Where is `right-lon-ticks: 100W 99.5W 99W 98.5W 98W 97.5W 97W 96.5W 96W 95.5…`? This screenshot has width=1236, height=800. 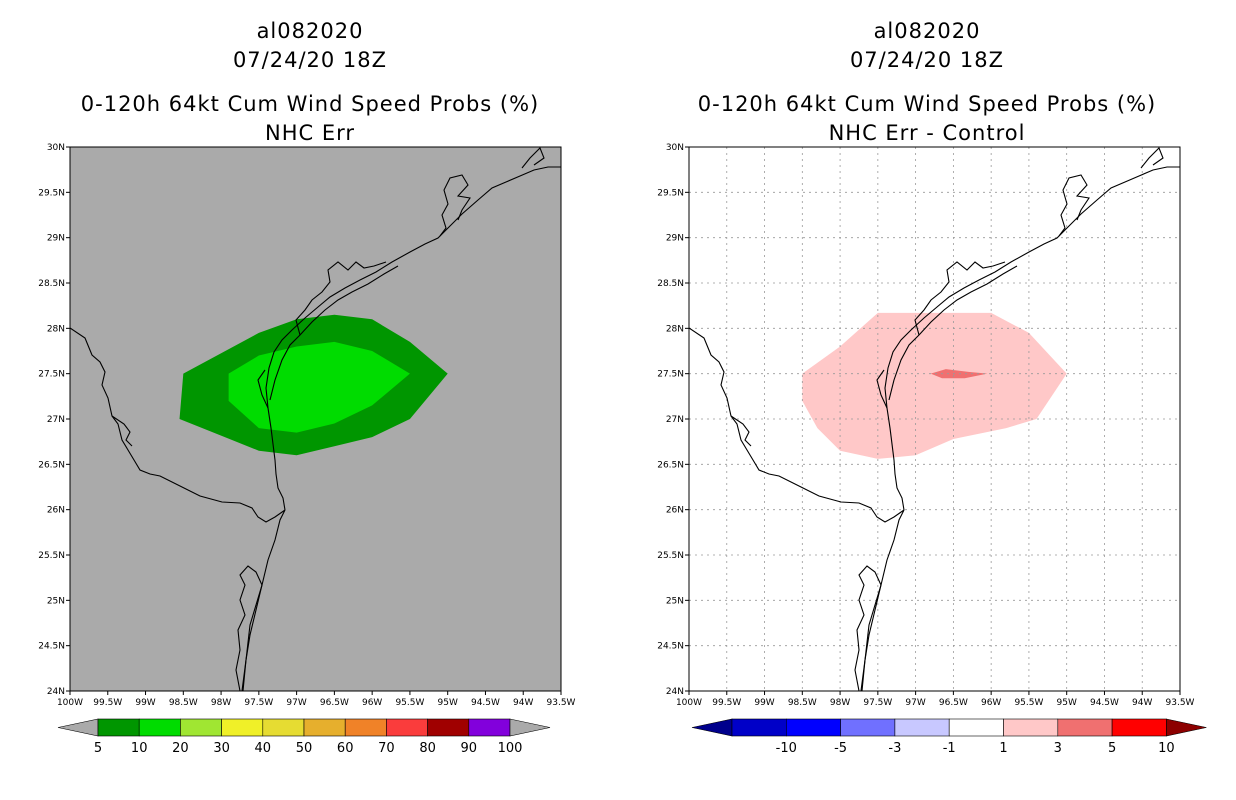 right-lon-ticks: 100W 99.5W 99W 98.5W 98W 97.5W 97W 96.5W 96W 95.5… is located at coordinates (935, 699).